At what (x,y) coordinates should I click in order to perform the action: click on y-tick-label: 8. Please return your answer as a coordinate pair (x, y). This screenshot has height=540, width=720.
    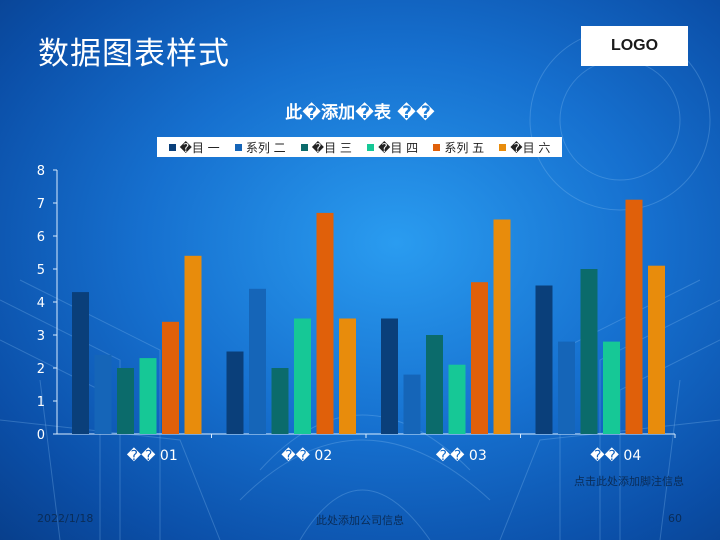
    Looking at the image, I should click on (41, 171).